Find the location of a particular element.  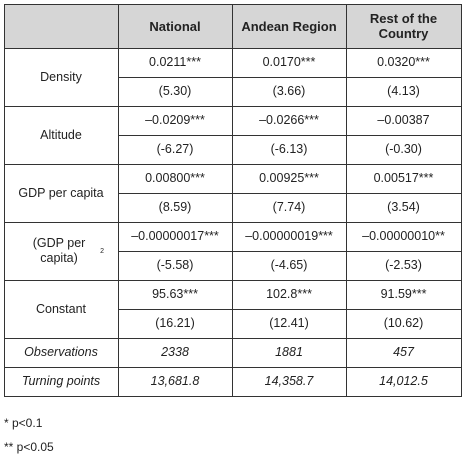

footnote: * p<0.1 is located at coordinates (23, 423).